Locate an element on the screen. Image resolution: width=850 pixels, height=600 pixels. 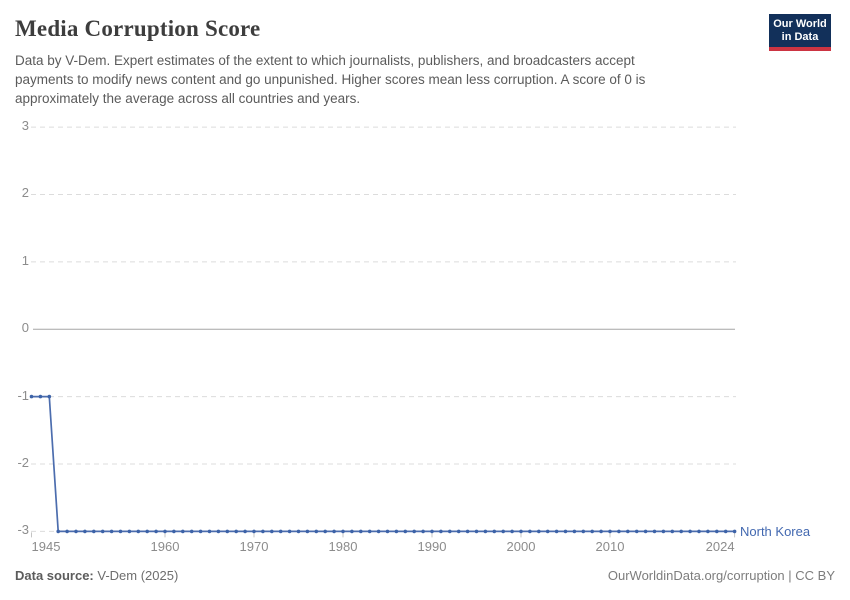
series-entity-label: North Korea is located at coordinates (775, 531).